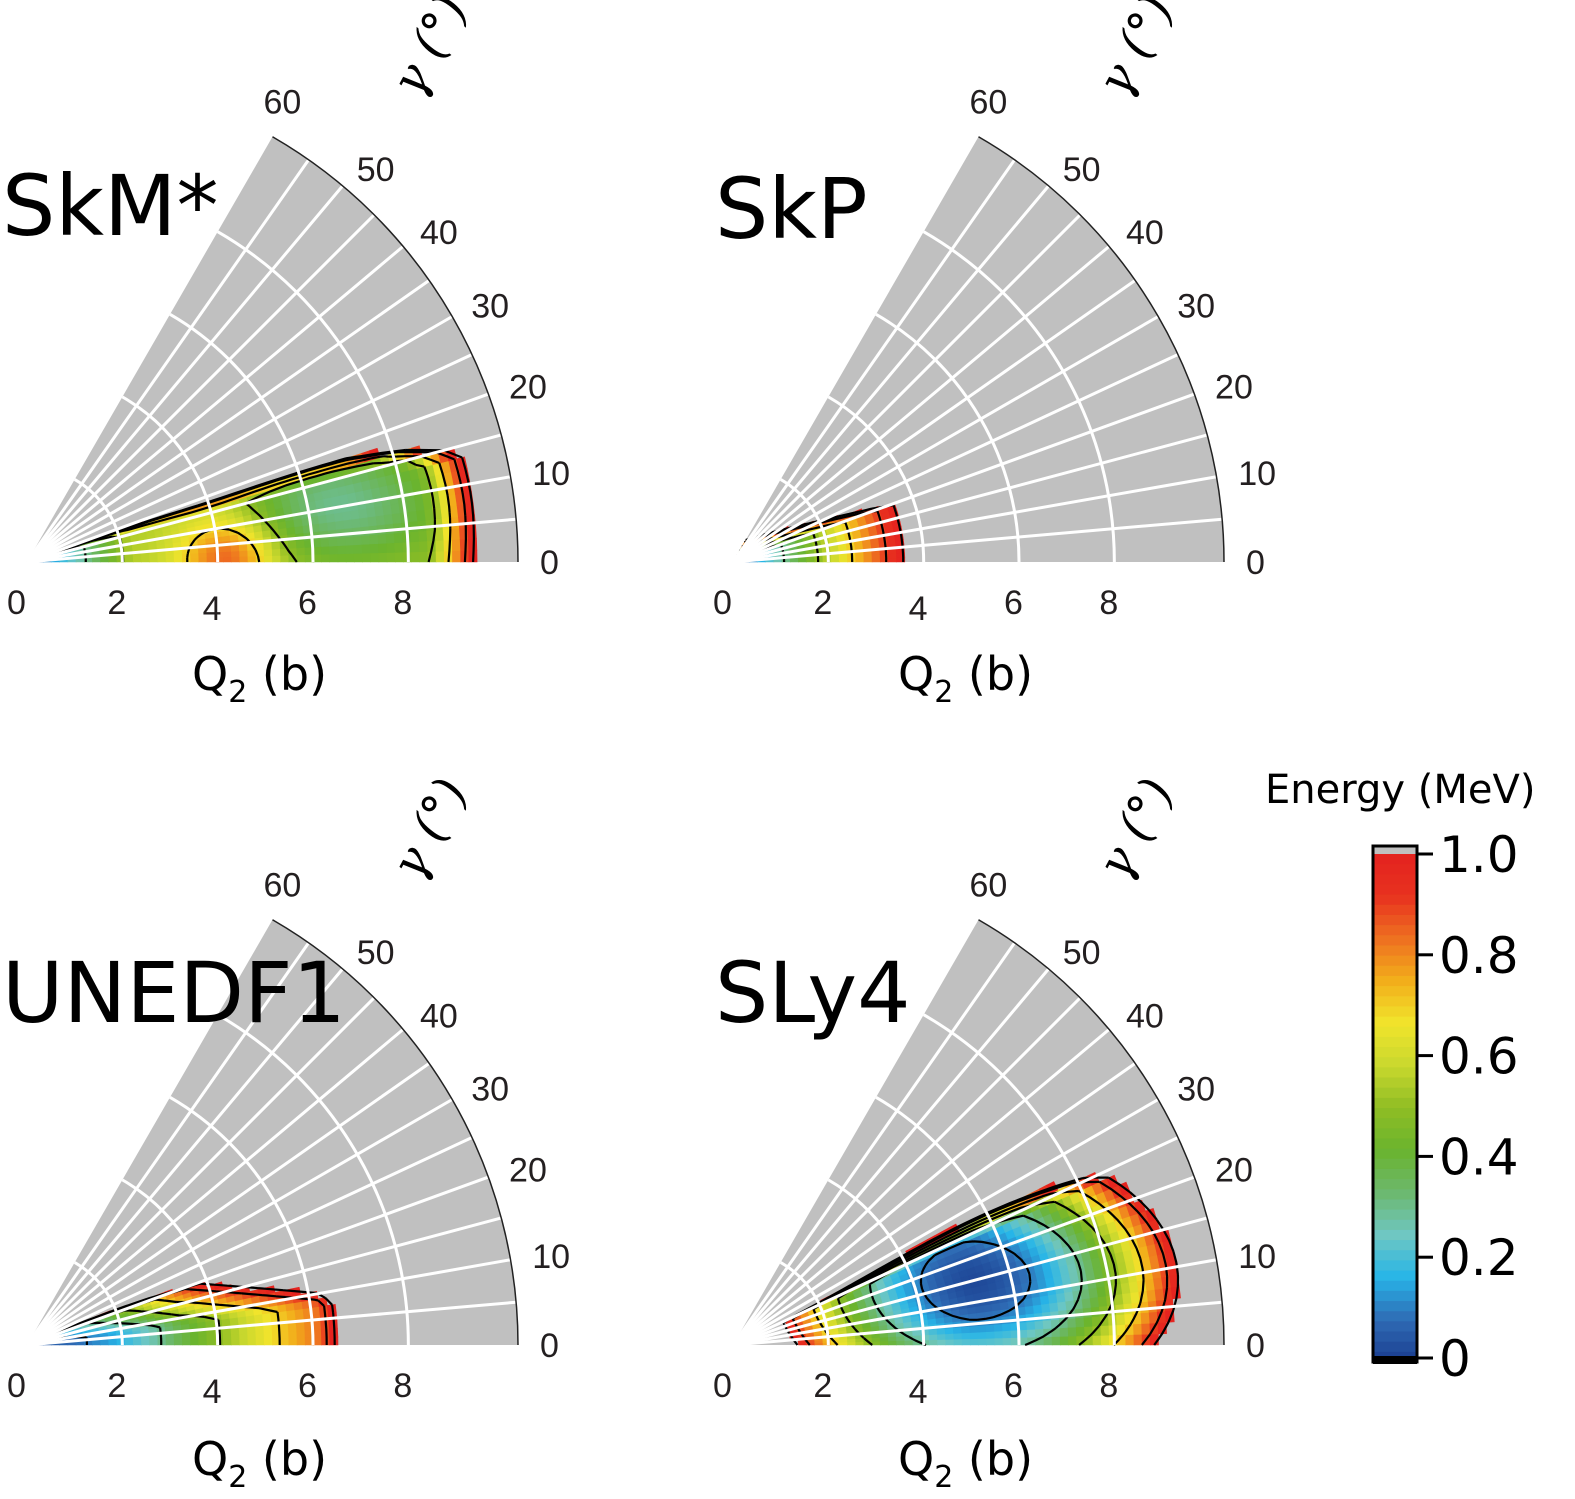  What do you see at coordinates (259, 1463) in the screenshot?
I see `x-axis-label: Q2 (b)` at bounding box center [259, 1463].